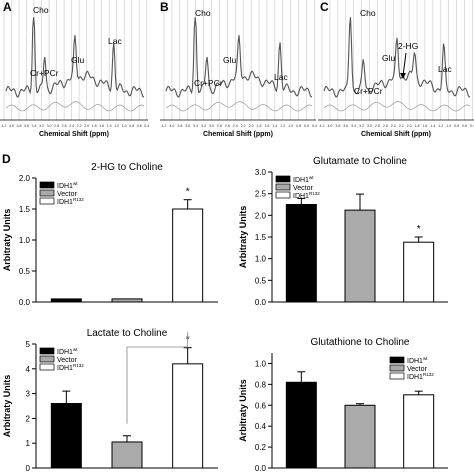  What do you see at coordinates (419, 229) in the screenshot?
I see `significance-marker: *` at bounding box center [419, 229].